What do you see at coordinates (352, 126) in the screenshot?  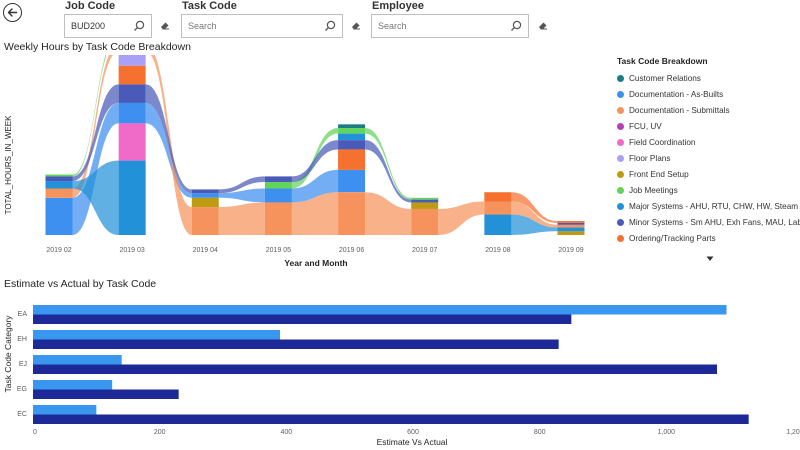 I see `column-segment-customer-relations` at bounding box center [352, 126].